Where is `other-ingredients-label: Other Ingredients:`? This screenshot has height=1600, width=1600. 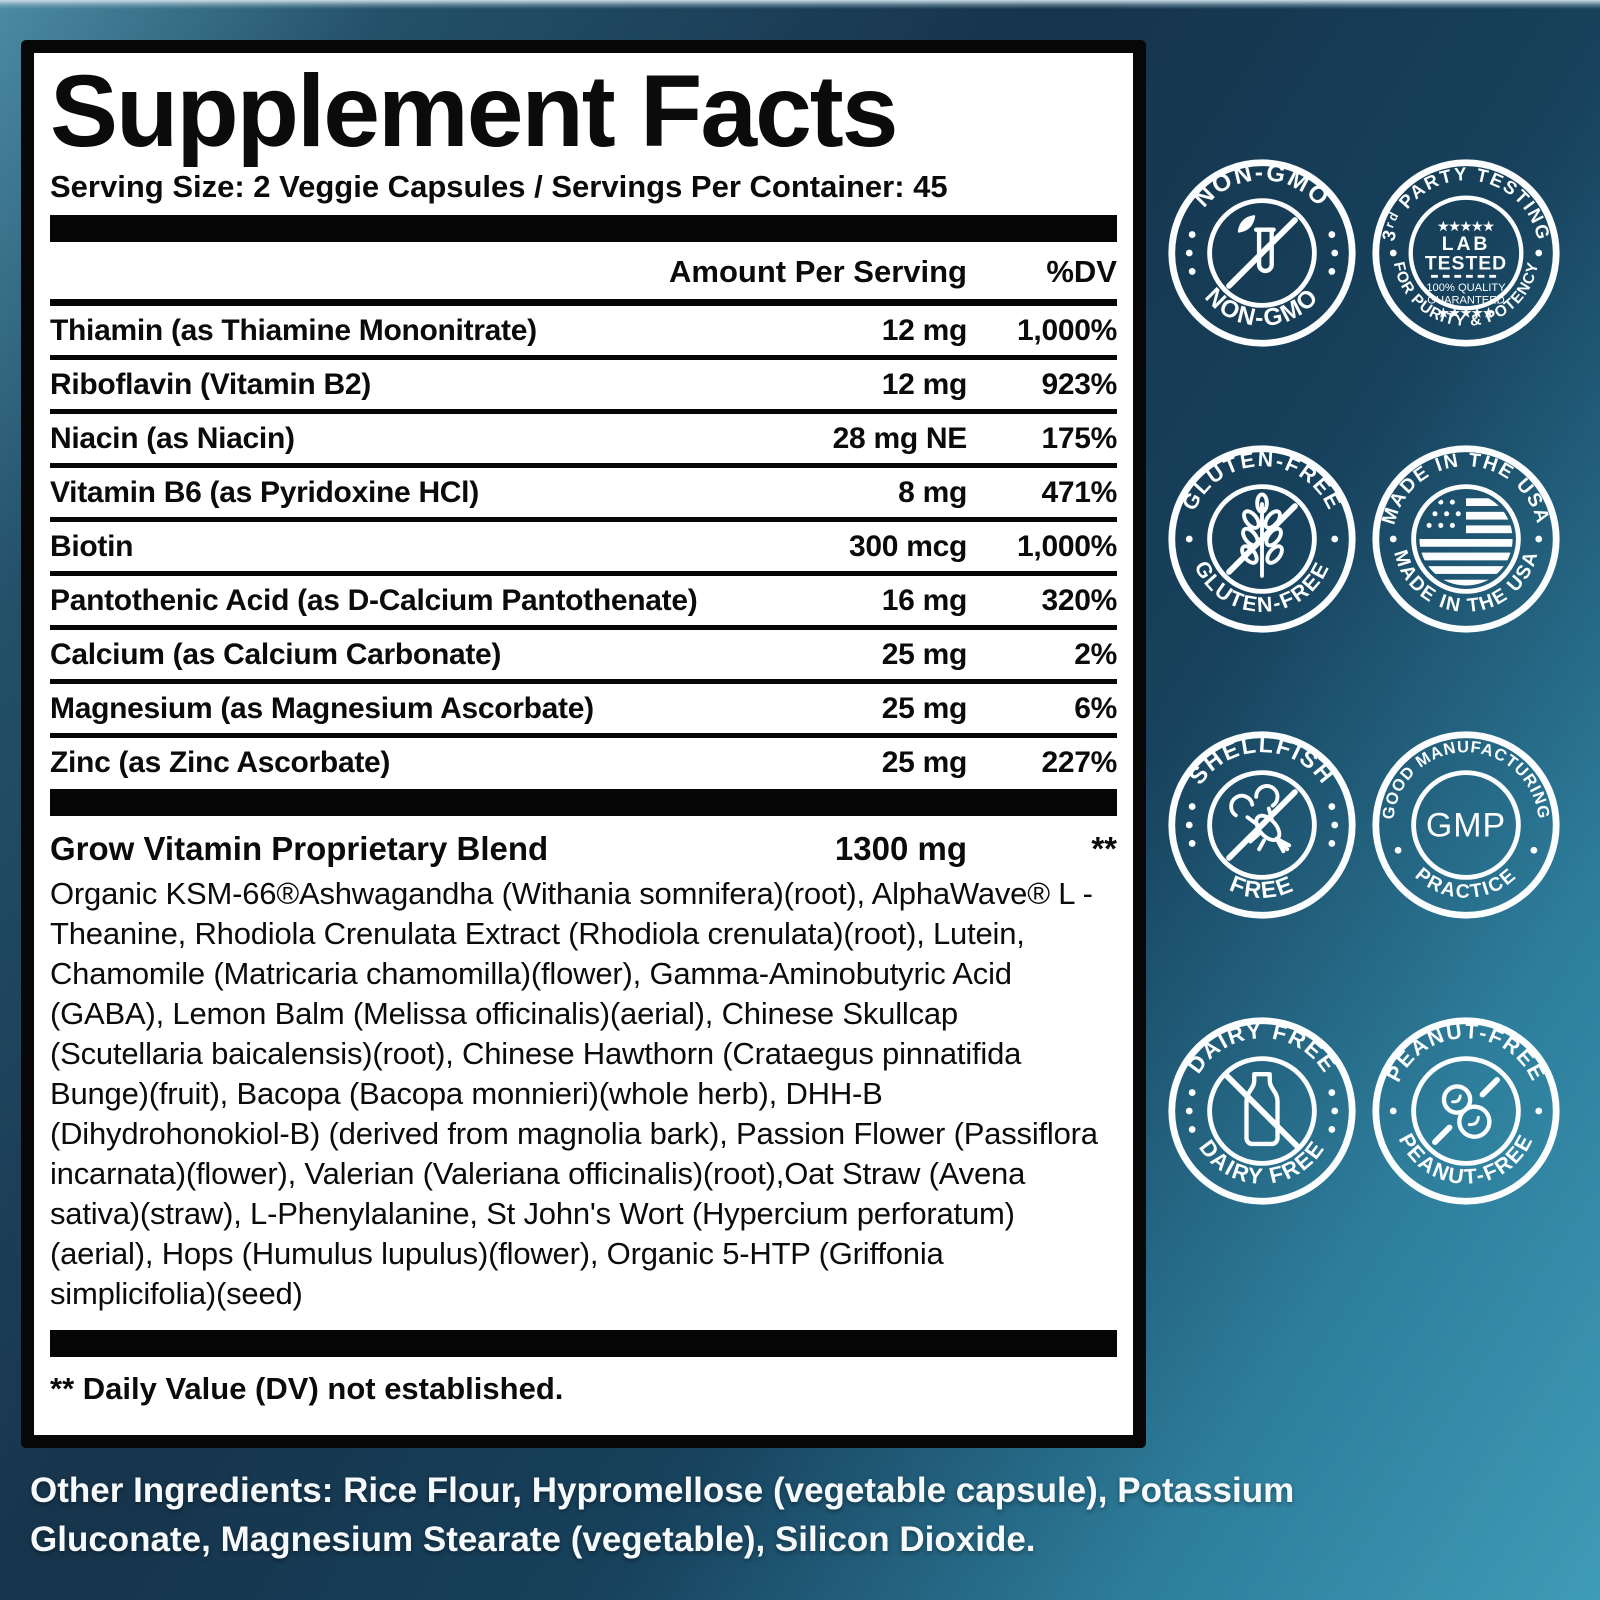
other-ingredients-label: Other Ingredients: is located at coordinates (182, 1490).